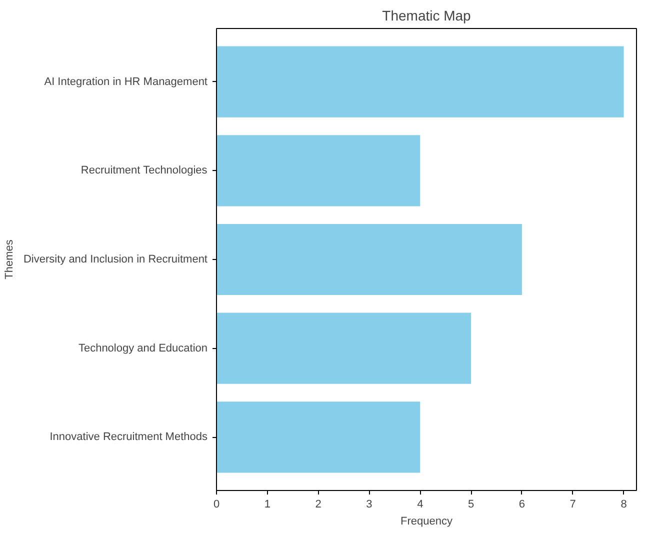 Image resolution: width=656 pixels, height=533 pixels. Describe the element at coordinates (573, 504) in the screenshot. I see `x-tick-label: 7` at that location.